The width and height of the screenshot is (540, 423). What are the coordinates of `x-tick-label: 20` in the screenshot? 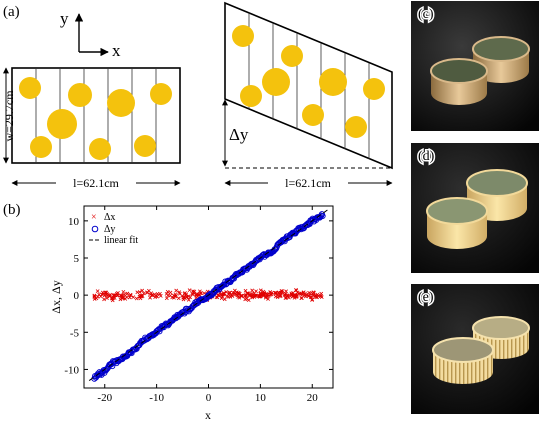 It's located at (313, 398).